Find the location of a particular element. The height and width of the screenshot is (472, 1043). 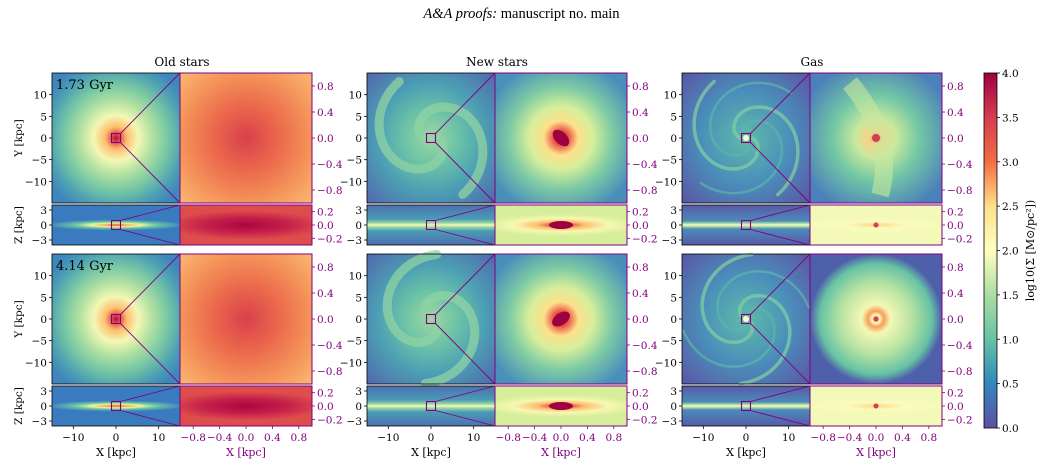

zoom-y-tick-label: 0.4 is located at coordinates (325, 294).